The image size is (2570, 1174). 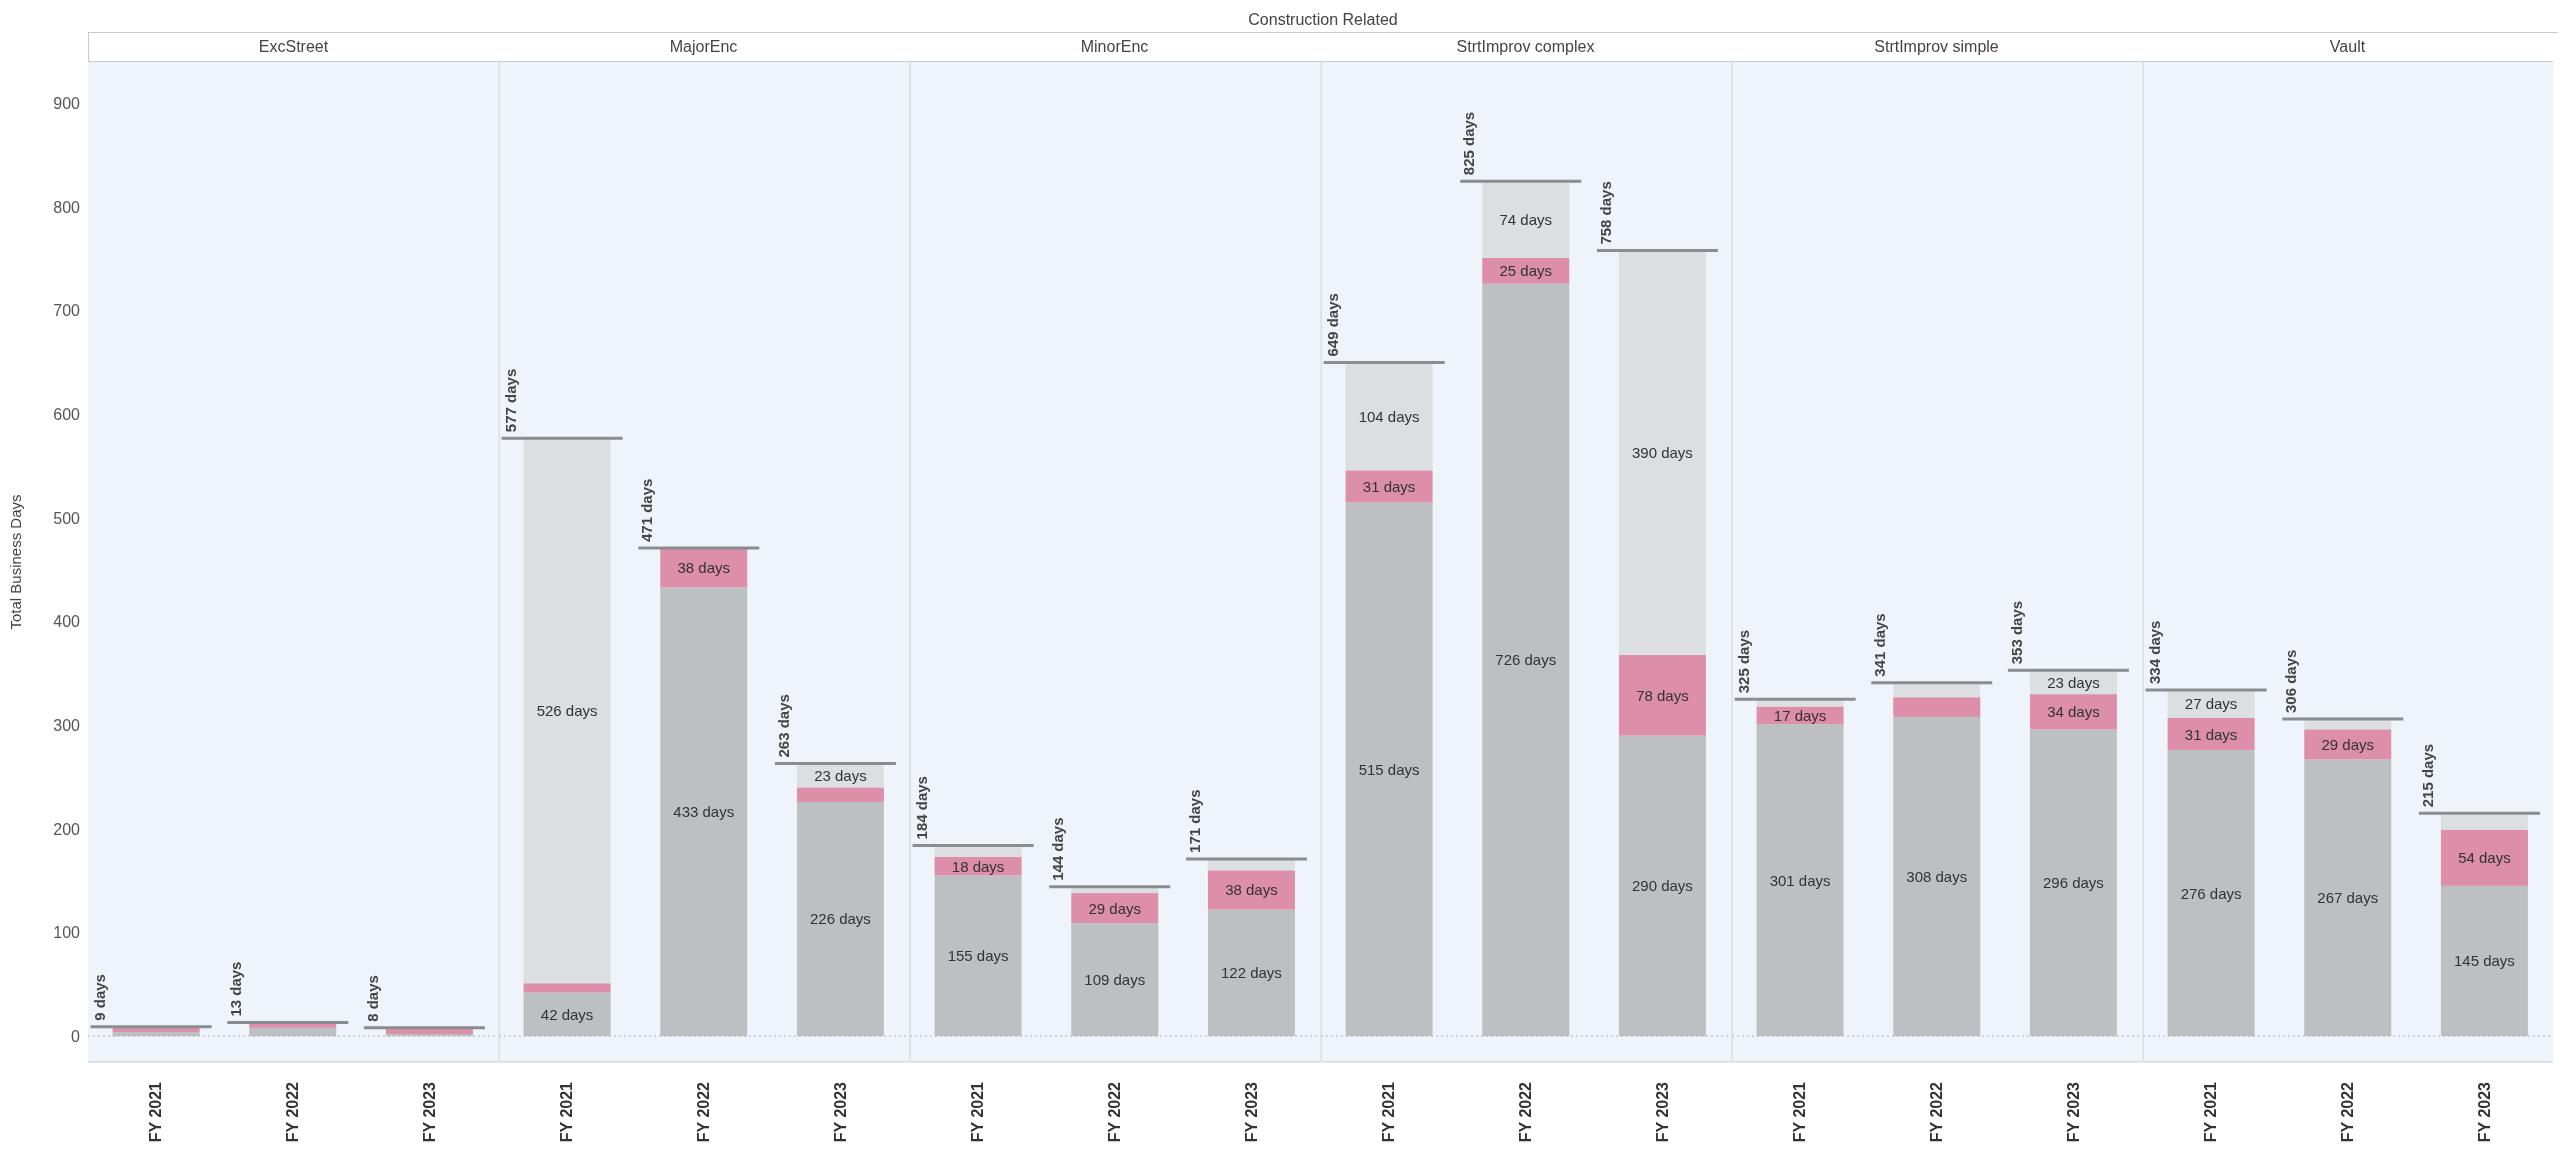 What do you see at coordinates (1800, 880) in the screenshot?
I see `data-label: 301 days` at bounding box center [1800, 880].